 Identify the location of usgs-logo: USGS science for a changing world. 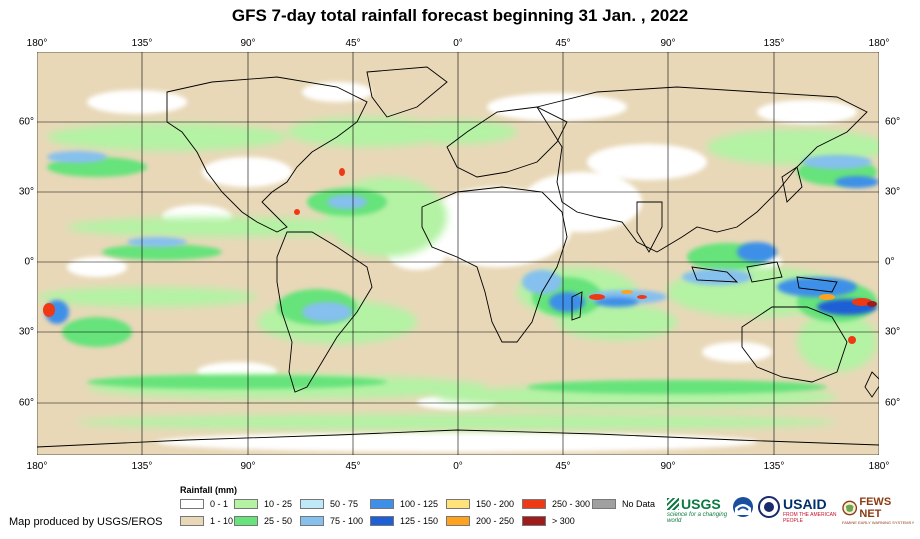
(698, 513).